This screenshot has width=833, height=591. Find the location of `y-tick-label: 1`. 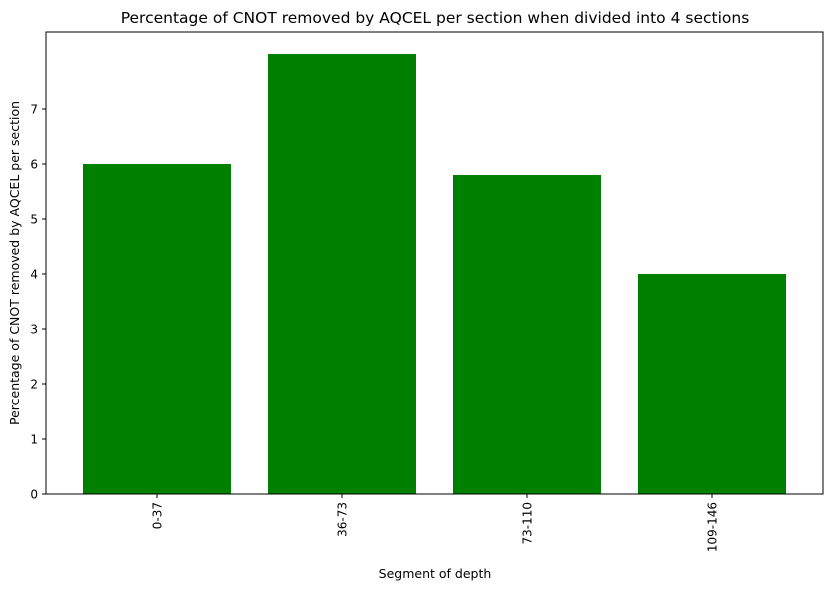

y-tick-label: 1 is located at coordinates (34, 440).